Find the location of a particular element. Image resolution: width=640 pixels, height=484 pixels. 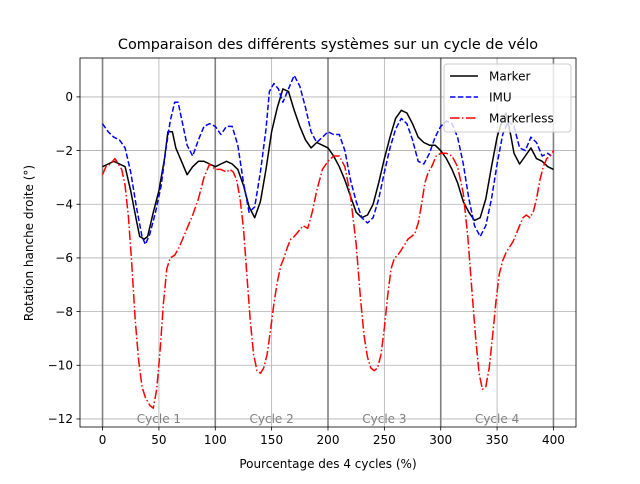

y-tick-label: −6 is located at coordinates (64, 258).